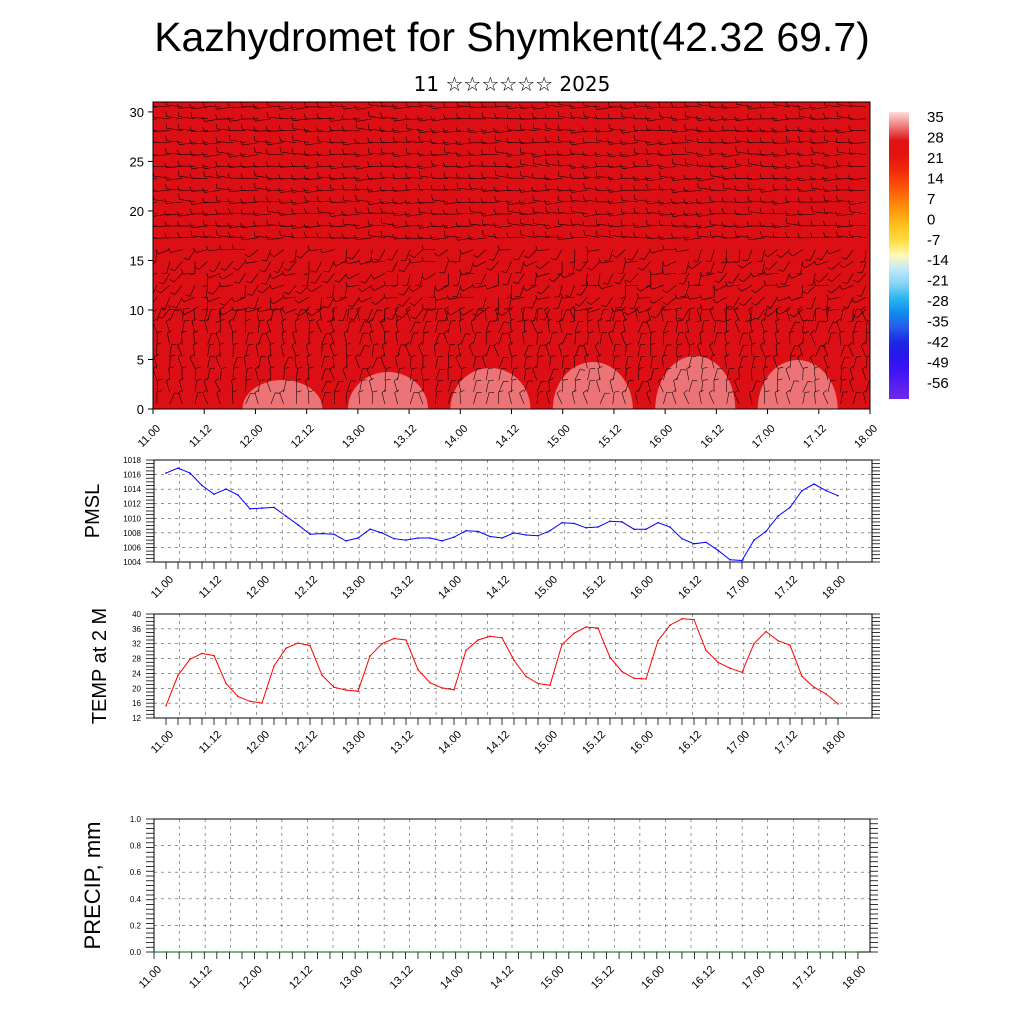 The width and height of the screenshot is (1024, 1024). I want to click on temp2m-point, so click(778, 640).